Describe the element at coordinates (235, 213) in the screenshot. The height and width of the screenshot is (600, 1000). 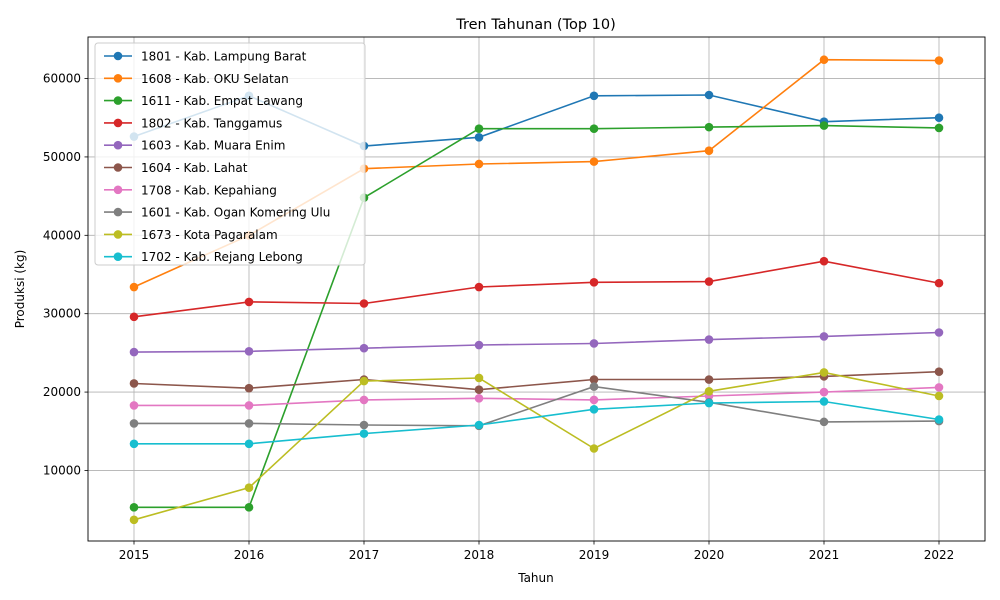
I see `legend-label: 1601 - Kab. Ogan Komering Ulu` at that location.